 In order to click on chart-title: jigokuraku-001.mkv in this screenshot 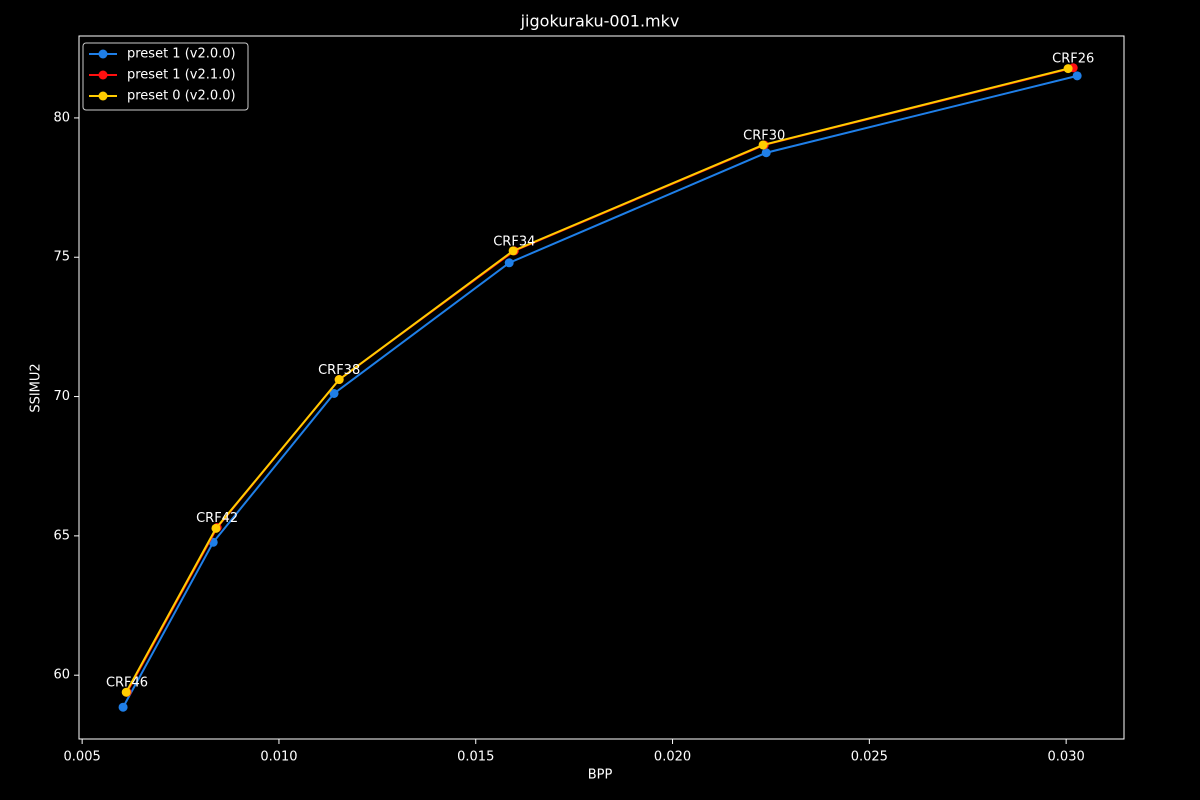, I will do `click(600, 21)`.